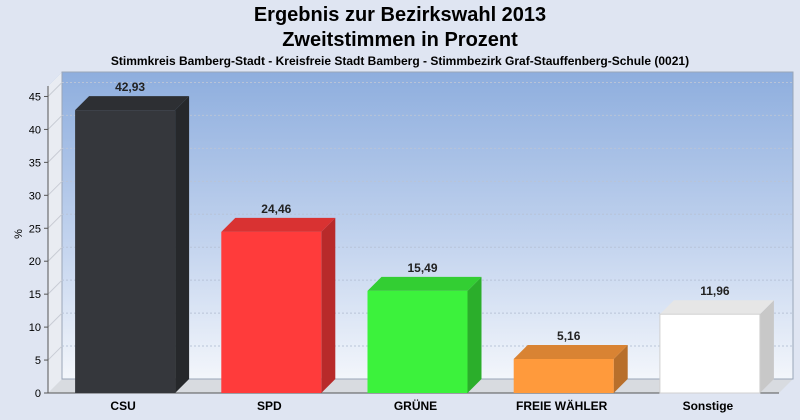 This screenshot has width=800, height=420. Describe the element at coordinates (715, 291) in the screenshot. I see `bar-value-label: 11,96` at that location.